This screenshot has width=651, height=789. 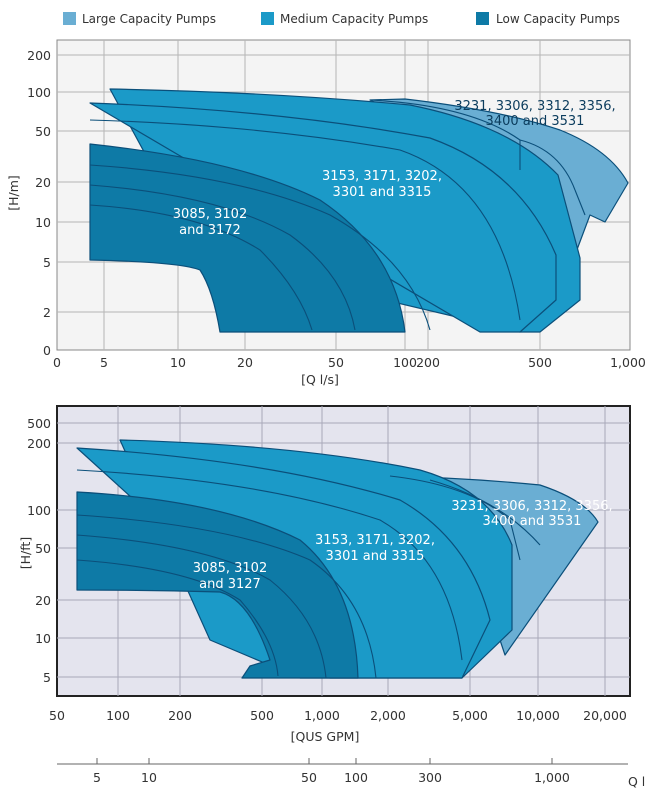 What do you see at coordinates (354, 19) in the screenshot?
I see `legend-label-medium: Medium Capacity Pumps` at bounding box center [354, 19].